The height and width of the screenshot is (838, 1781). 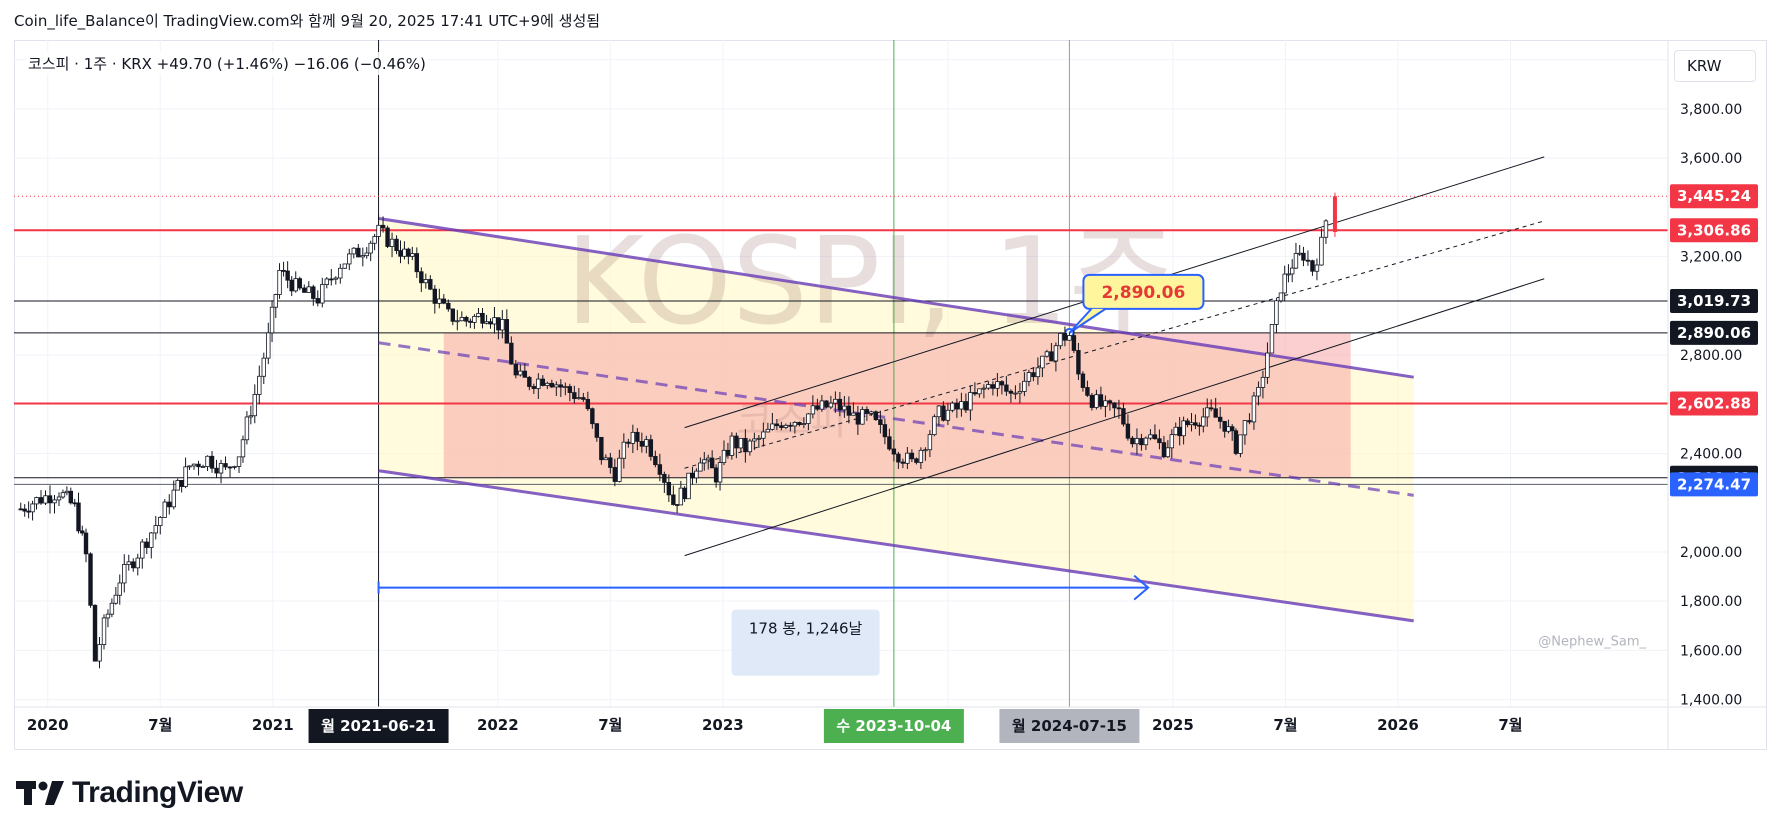 I want to click on x-axis-tick-label: 7월, so click(x=160, y=725).